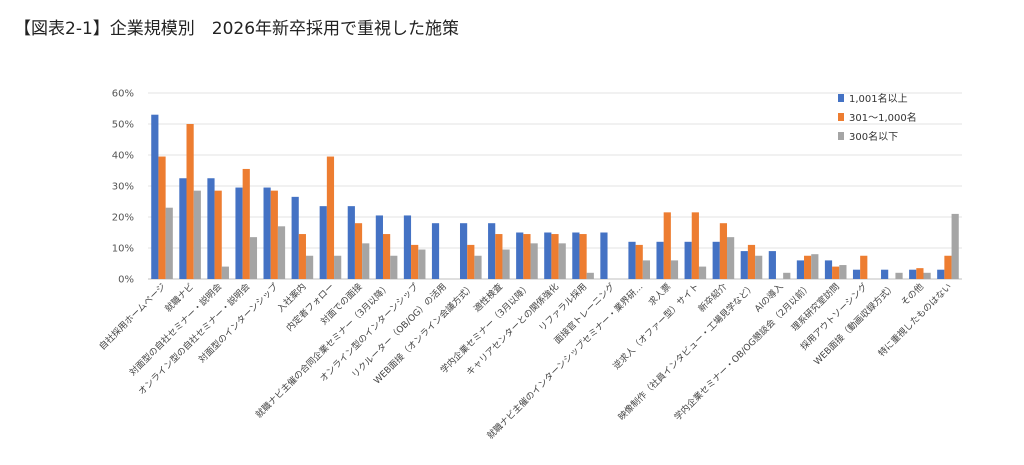 This screenshot has width=1024, height=465. Describe the element at coordinates (123, 125) in the screenshot. I see `y-tick-label: 50%` at that location.